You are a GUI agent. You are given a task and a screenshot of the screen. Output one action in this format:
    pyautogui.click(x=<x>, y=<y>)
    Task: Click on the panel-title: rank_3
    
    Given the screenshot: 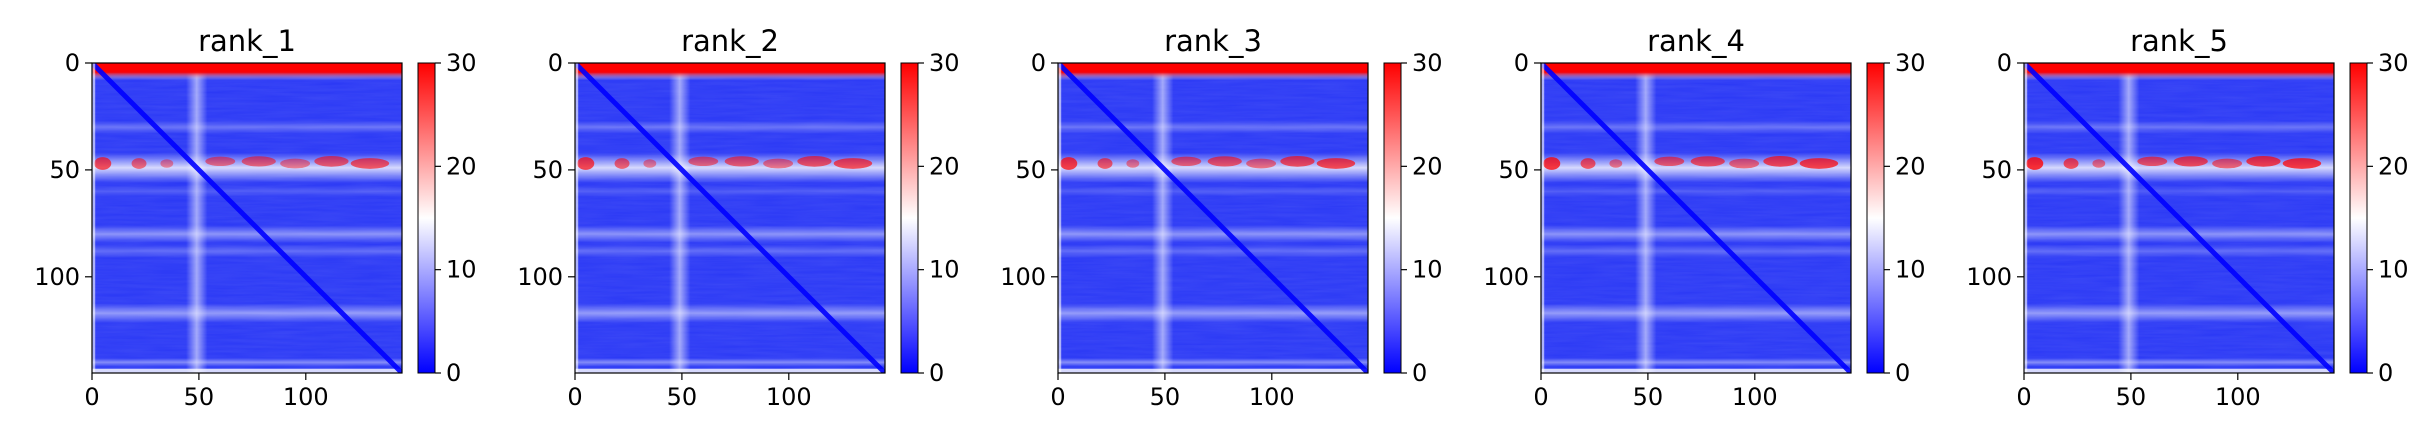 What is the action you would take?
    pyautogui.click(x=1213, y=41)
    